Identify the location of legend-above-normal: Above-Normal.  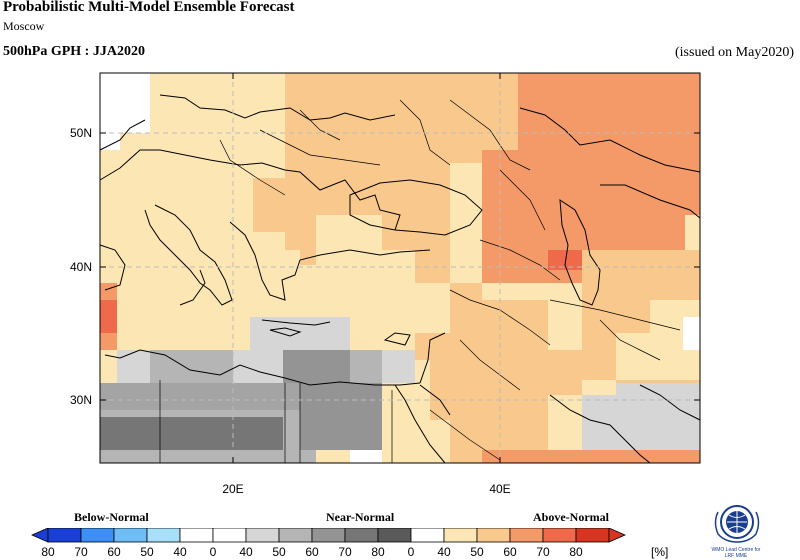
(571, 517).